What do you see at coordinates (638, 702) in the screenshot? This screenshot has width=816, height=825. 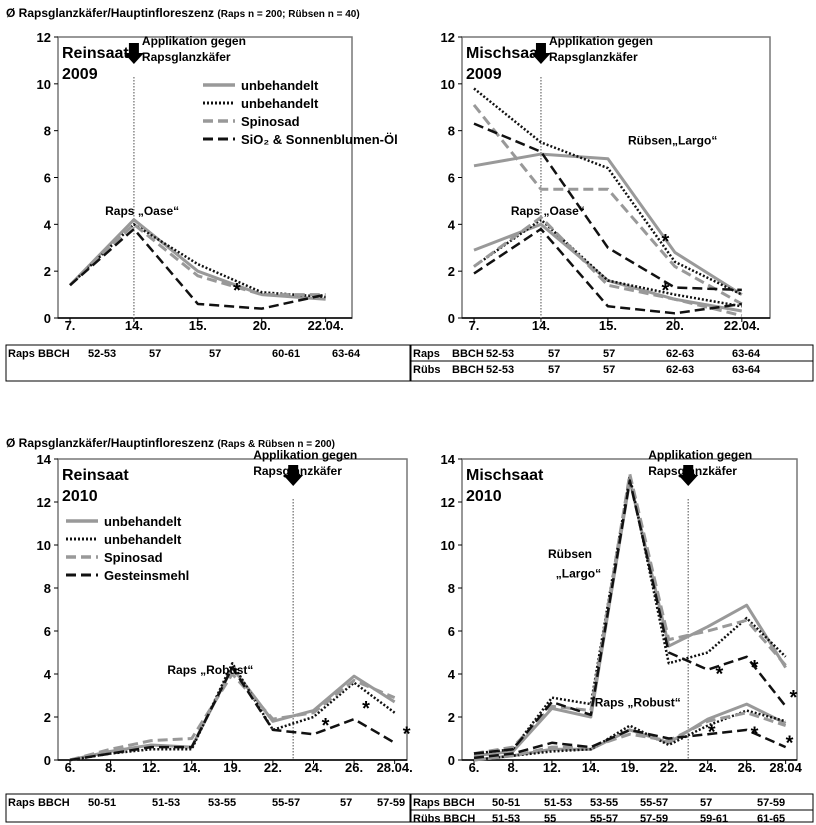 I see `annotation-label: Raps „Robust“` at bounding box center [638, 702].